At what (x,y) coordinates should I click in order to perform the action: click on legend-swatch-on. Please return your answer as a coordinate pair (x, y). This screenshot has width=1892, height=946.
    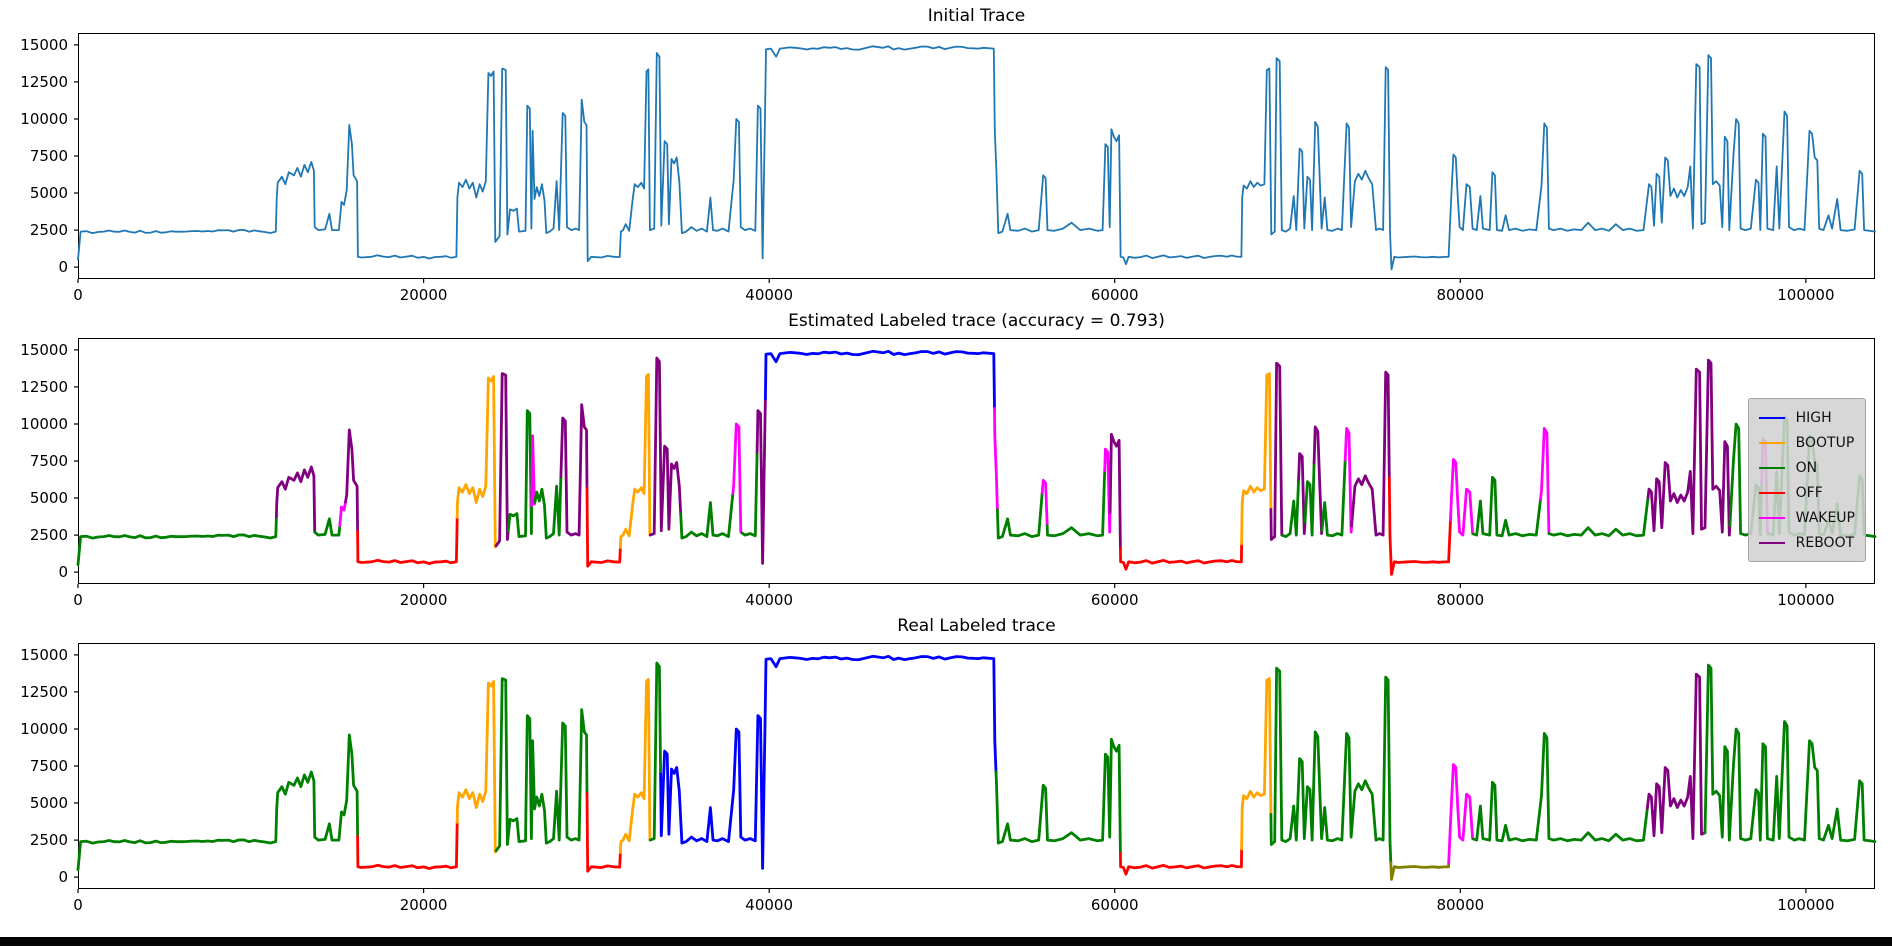
    Looking at the image, I should click on (1771, 467).